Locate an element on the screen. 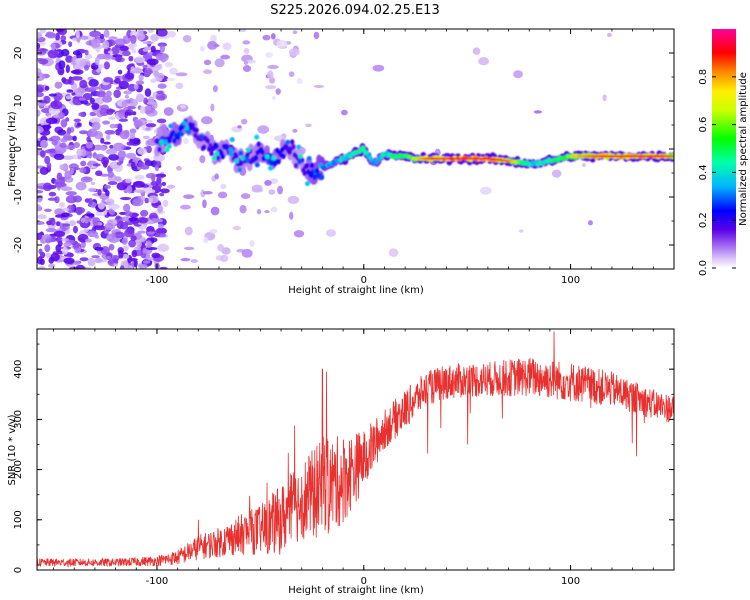  spectrogram-y-tick-label: 10 is located at coordinates (18, 101).